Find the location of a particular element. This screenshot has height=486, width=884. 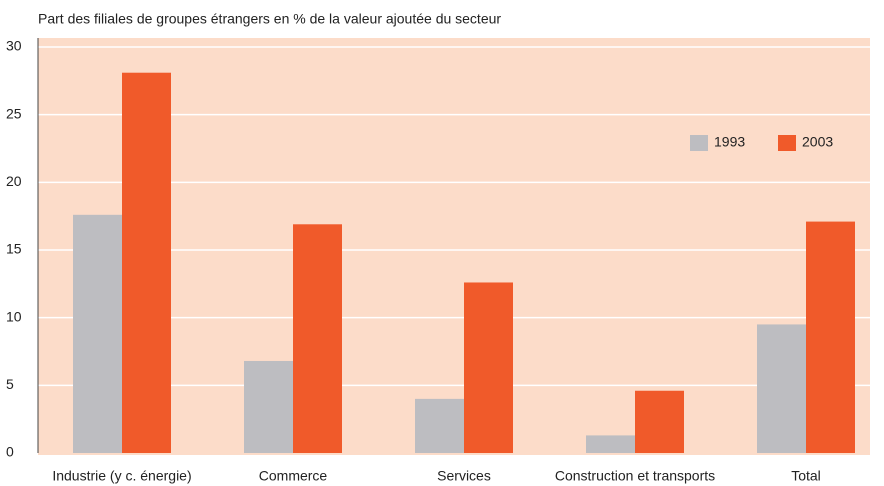

x-tick-label: Services is located at coordinates (464, 476).